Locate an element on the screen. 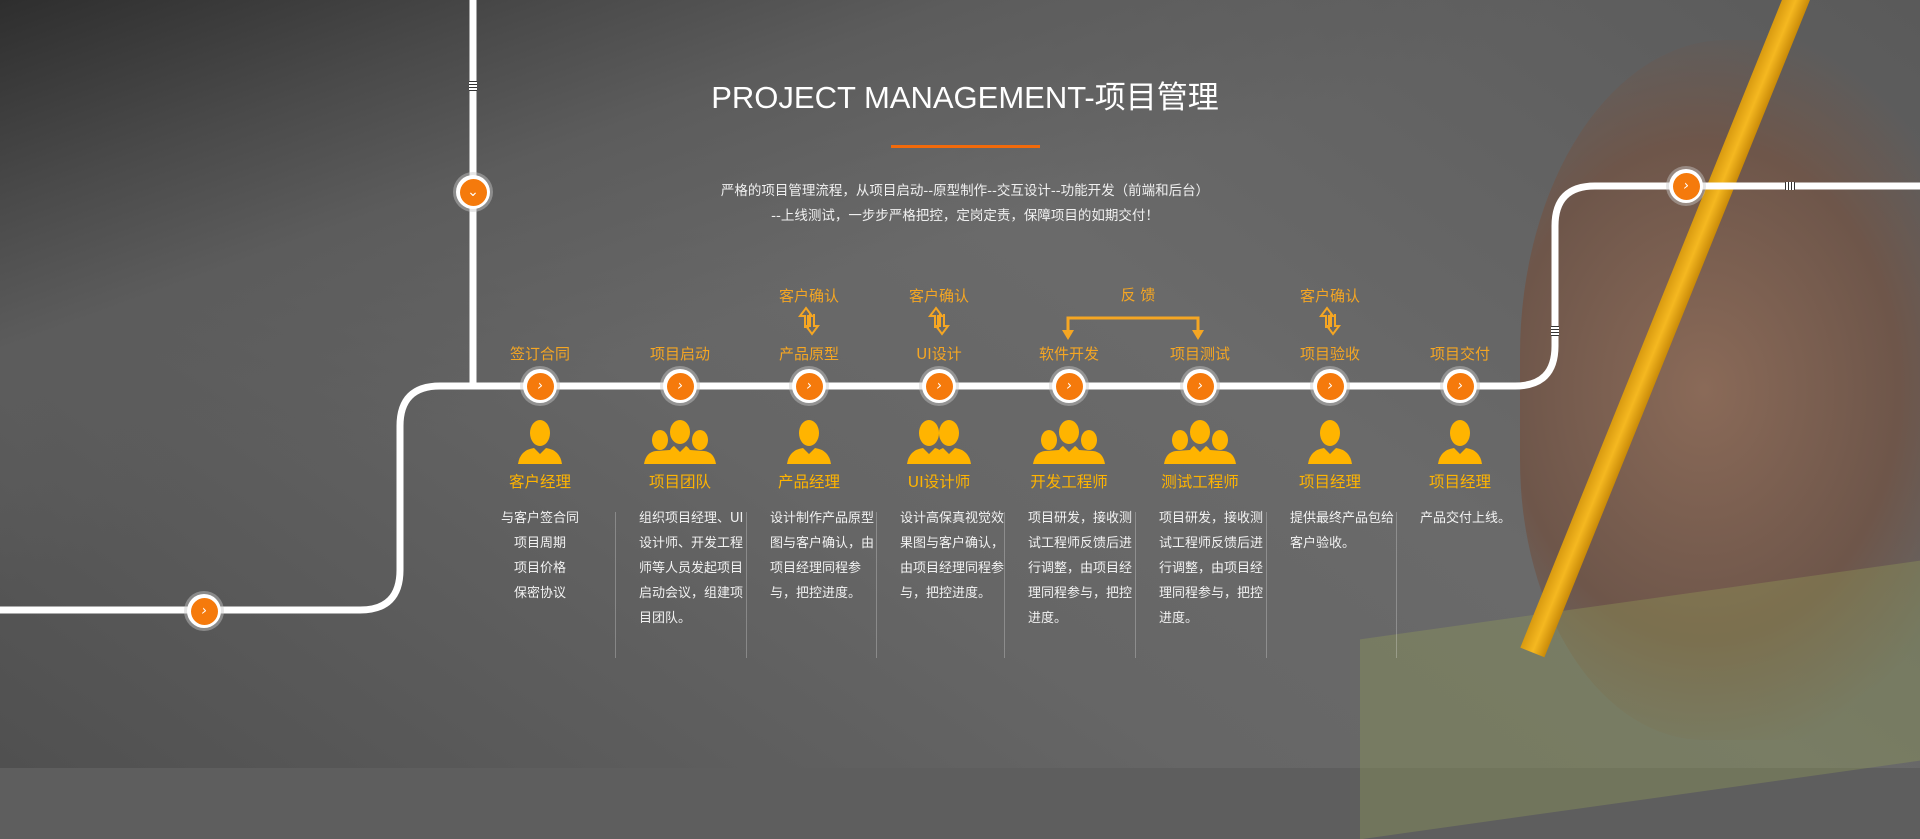 The image size is (1920, 839). step-label: 项目交付 is located at coordinates (1459, 354).